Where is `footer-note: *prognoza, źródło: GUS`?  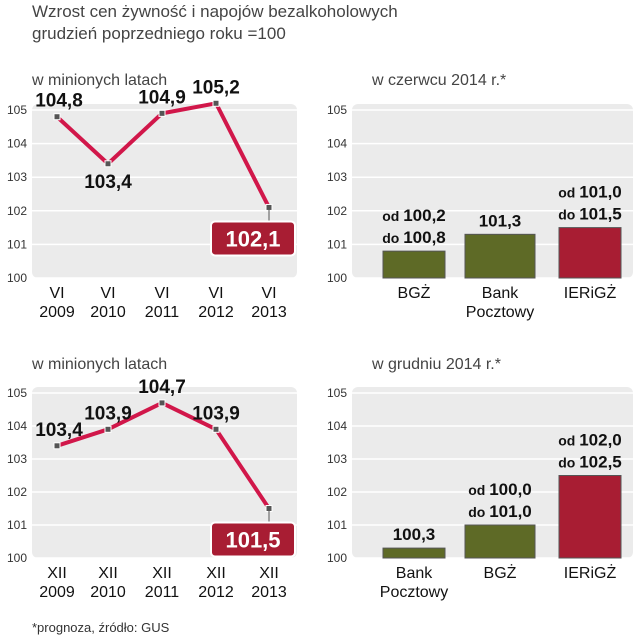
footer-note: *prognoza, źródło: GUS is located at coordinates (101, 627).